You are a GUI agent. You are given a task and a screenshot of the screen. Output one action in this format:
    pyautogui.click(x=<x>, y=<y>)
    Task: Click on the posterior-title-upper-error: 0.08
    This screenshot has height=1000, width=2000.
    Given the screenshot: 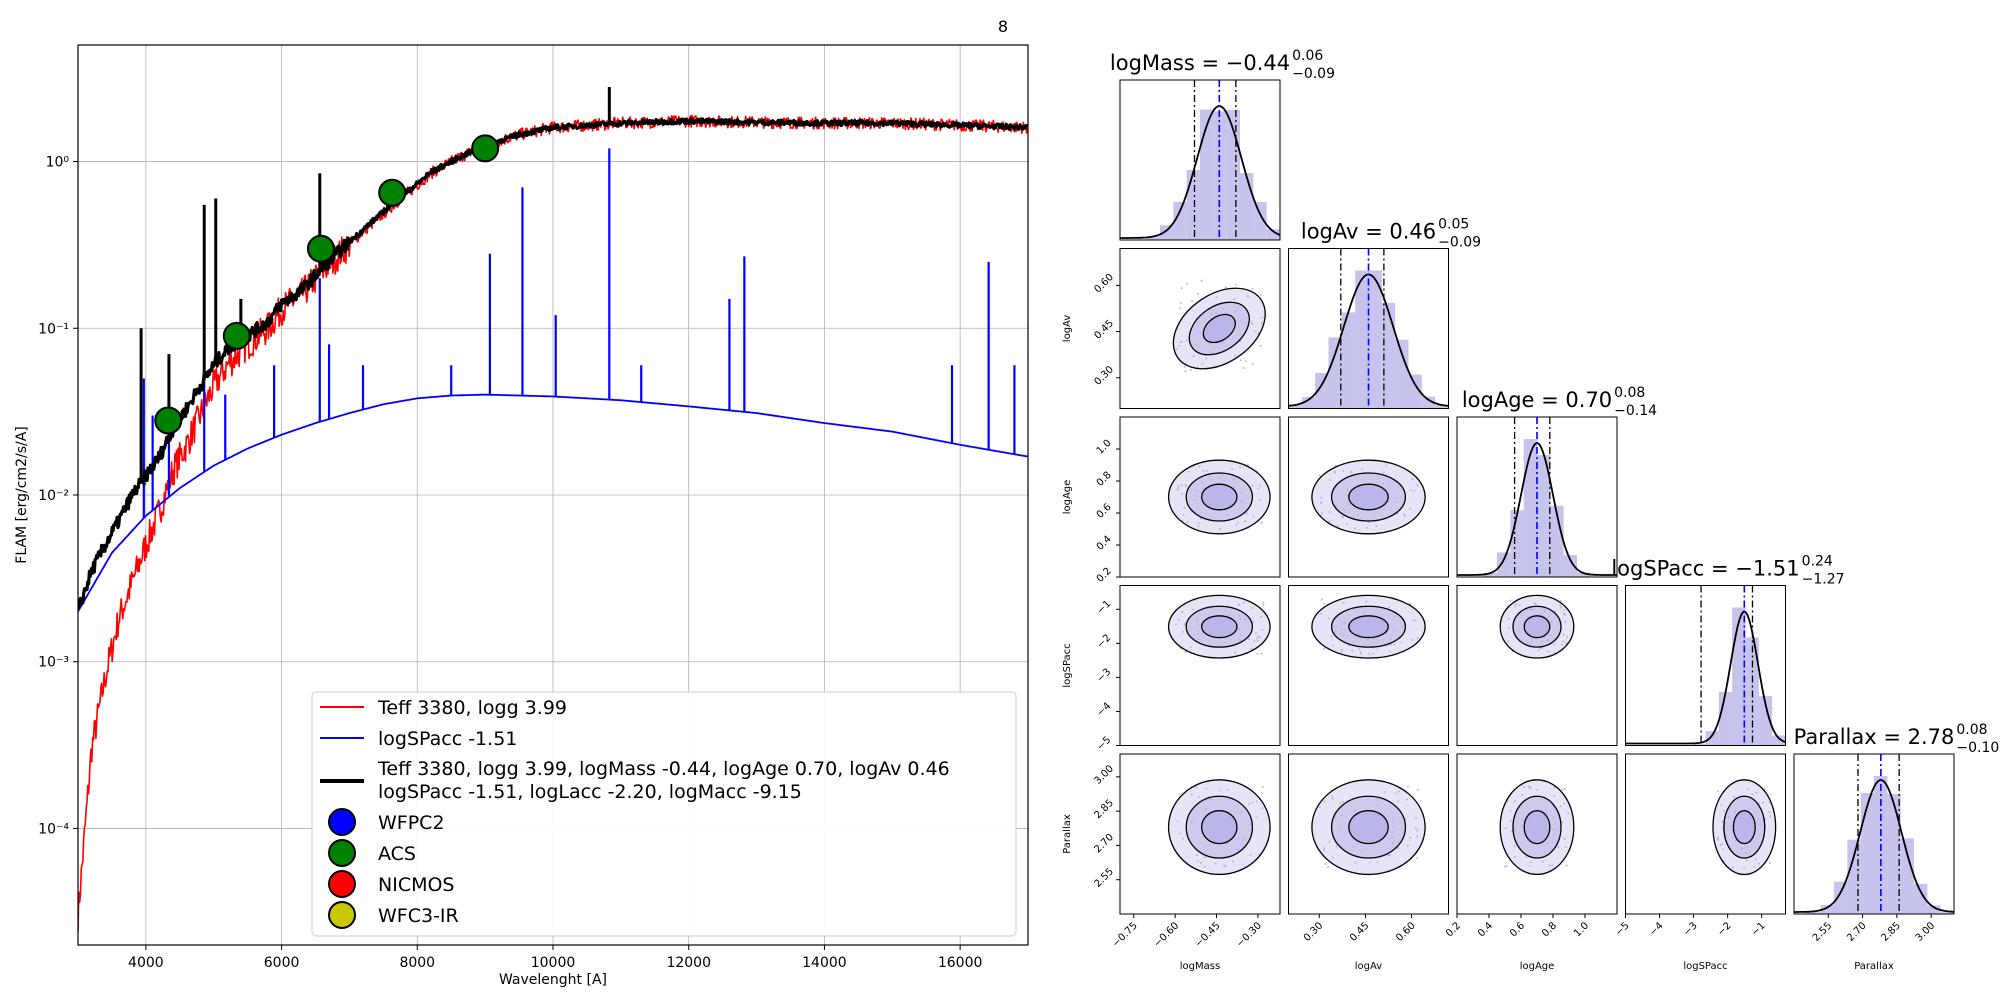 What is the action you would take?
    pyautogui.click(x=1971, y=730)
    